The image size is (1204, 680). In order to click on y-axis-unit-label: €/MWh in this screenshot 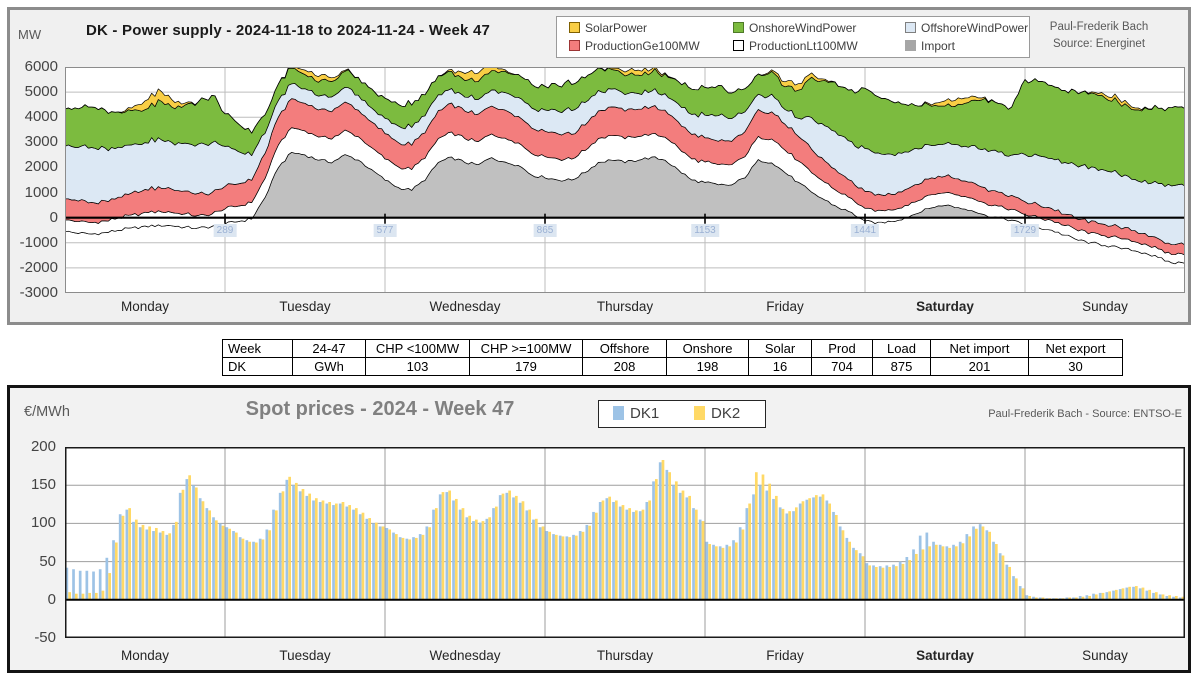, I will do `click(47, 412)`.